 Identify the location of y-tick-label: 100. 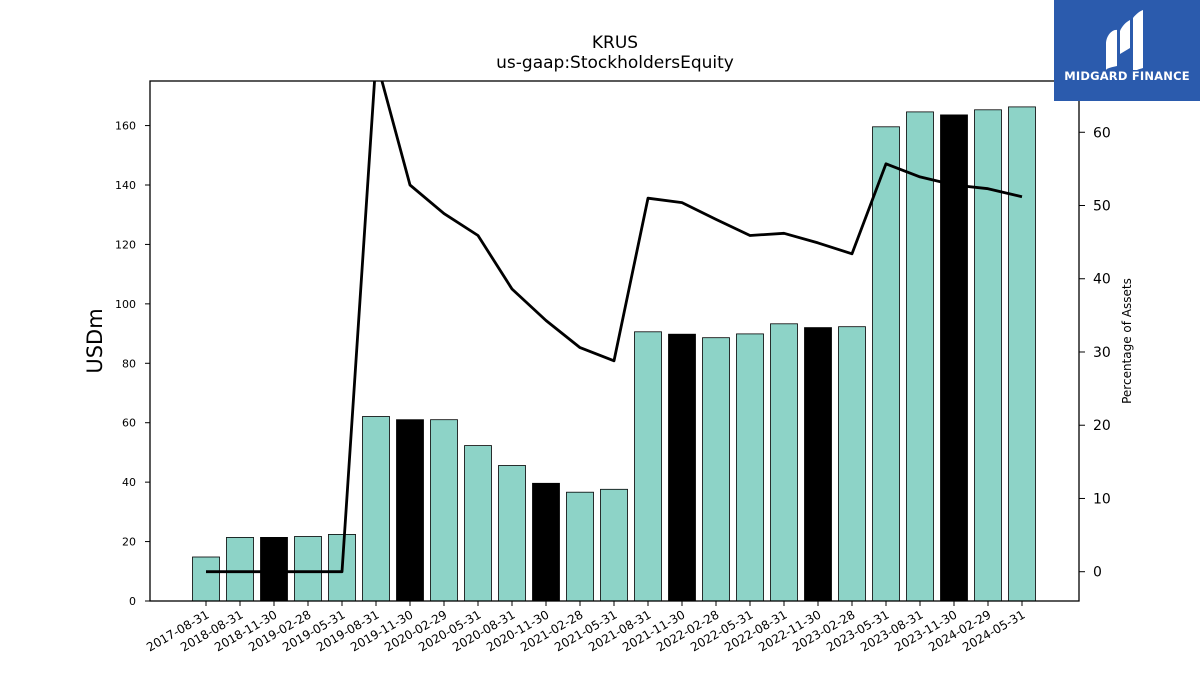
(125, 304).